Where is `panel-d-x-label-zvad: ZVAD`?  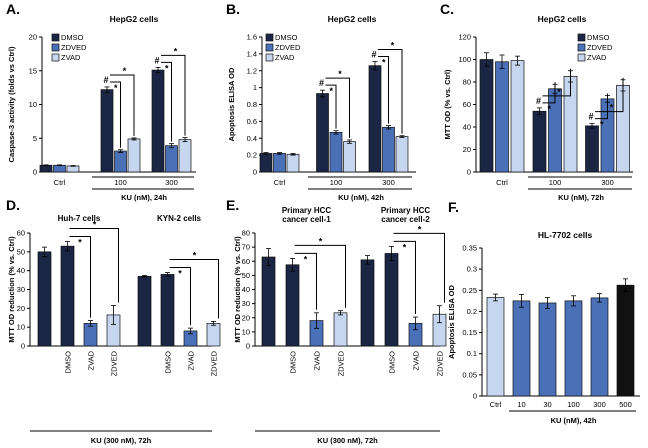 panel-d-x-label-zvad: ZVAD is located at coordinates (91, 360).